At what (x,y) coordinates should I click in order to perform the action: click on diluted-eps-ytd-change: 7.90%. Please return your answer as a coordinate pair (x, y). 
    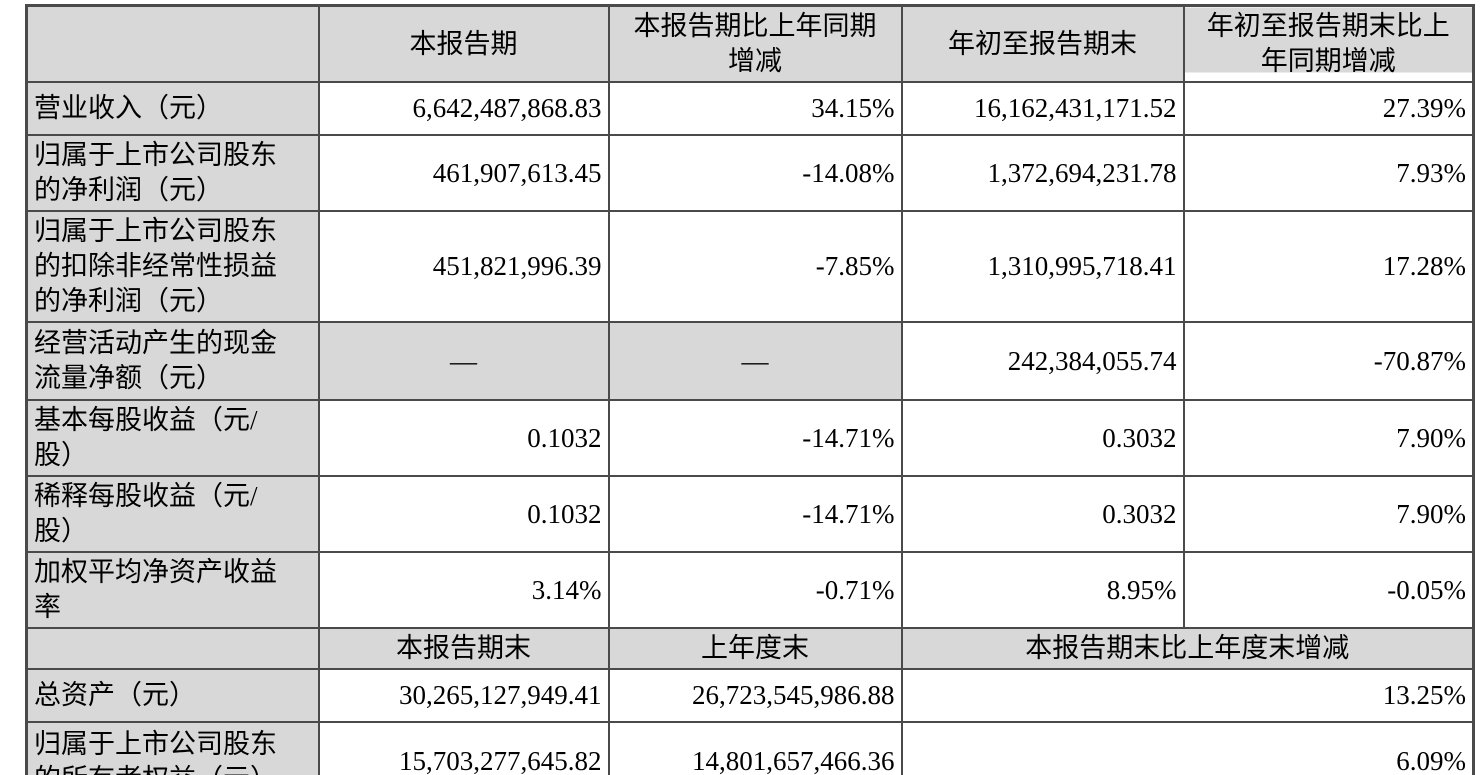
    Looking at the image, I should click on (1328, 514).